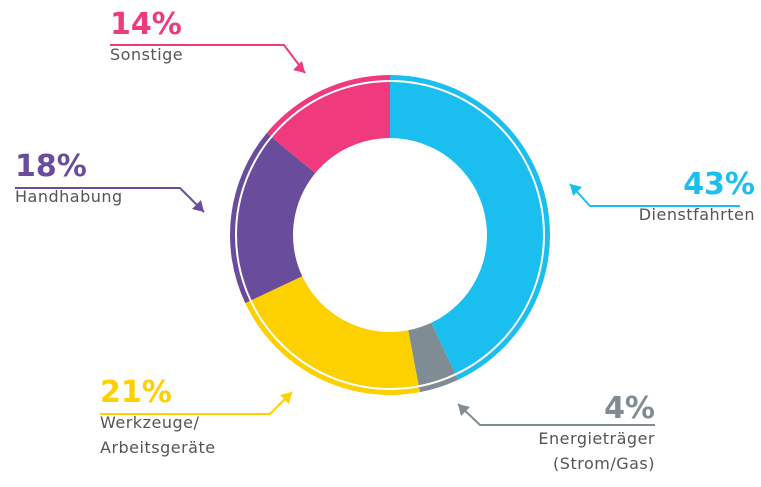 The image size is (761, 487). What do you see at coordinates (51, 166) in the screenshot?
I see `value-label: 18%` at bounding box center [51, 166].